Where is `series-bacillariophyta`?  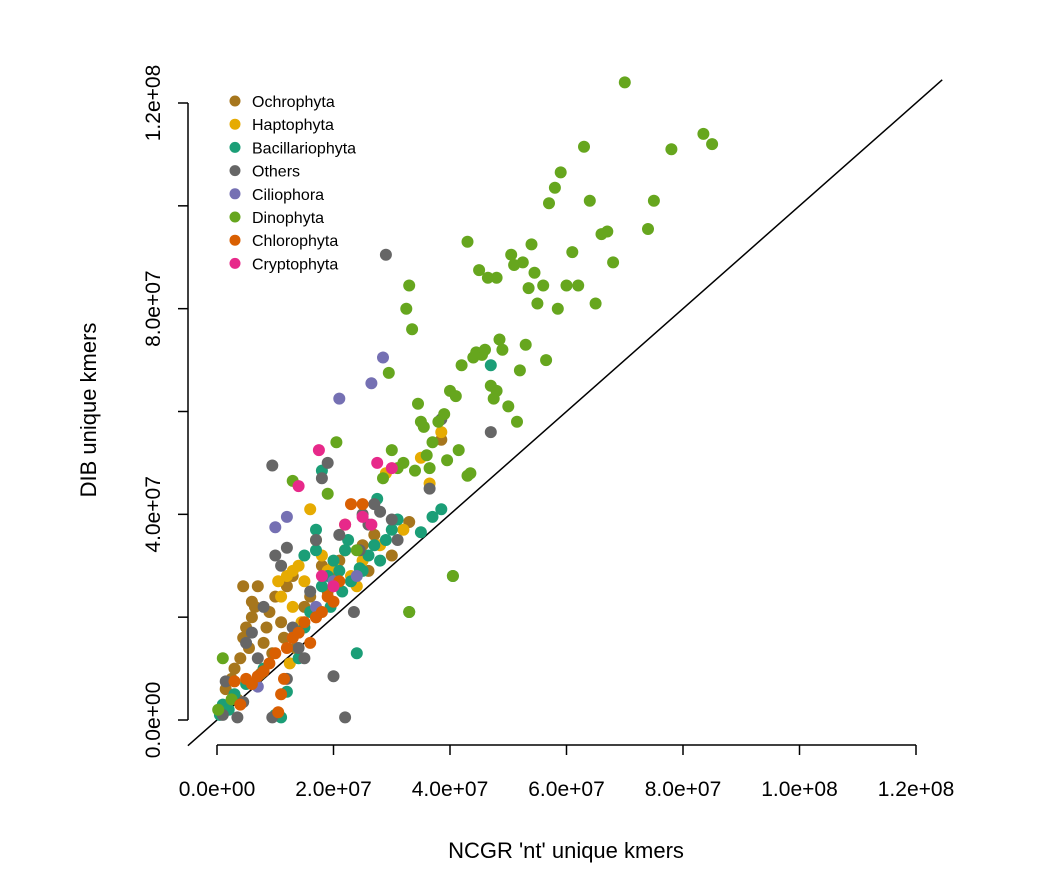 series-bacillariophyta is located at coordinates (355, 541).